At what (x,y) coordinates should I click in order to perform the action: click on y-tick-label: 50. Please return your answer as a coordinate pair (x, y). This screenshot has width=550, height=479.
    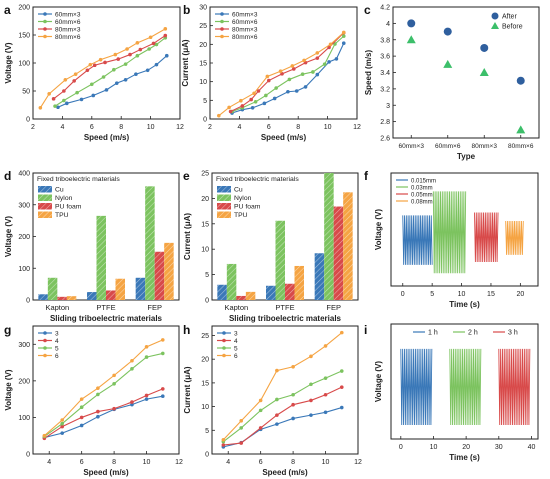
    Looking at the image, I should click on (26, 92).